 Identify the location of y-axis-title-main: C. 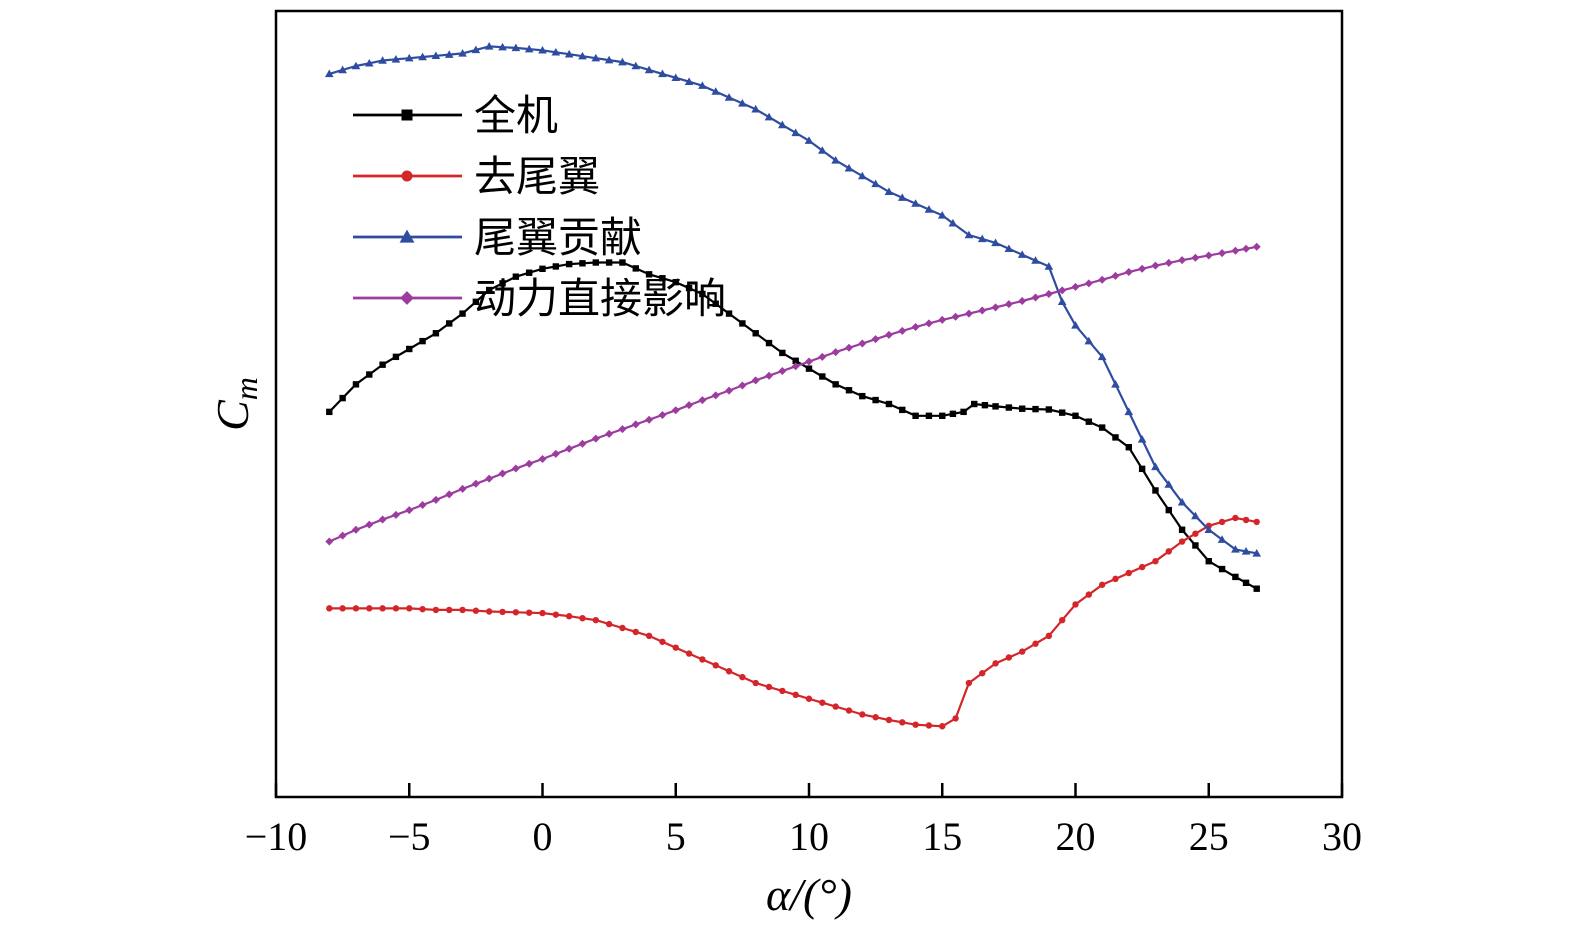
(232, 415).